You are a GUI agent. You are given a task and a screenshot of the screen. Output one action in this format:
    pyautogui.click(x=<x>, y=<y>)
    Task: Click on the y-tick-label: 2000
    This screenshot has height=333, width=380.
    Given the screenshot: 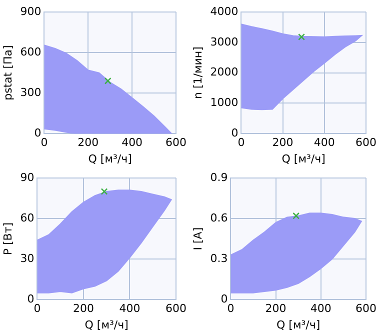 What is the action you would take?
    pyautogui.click(x=224, y=72)
    